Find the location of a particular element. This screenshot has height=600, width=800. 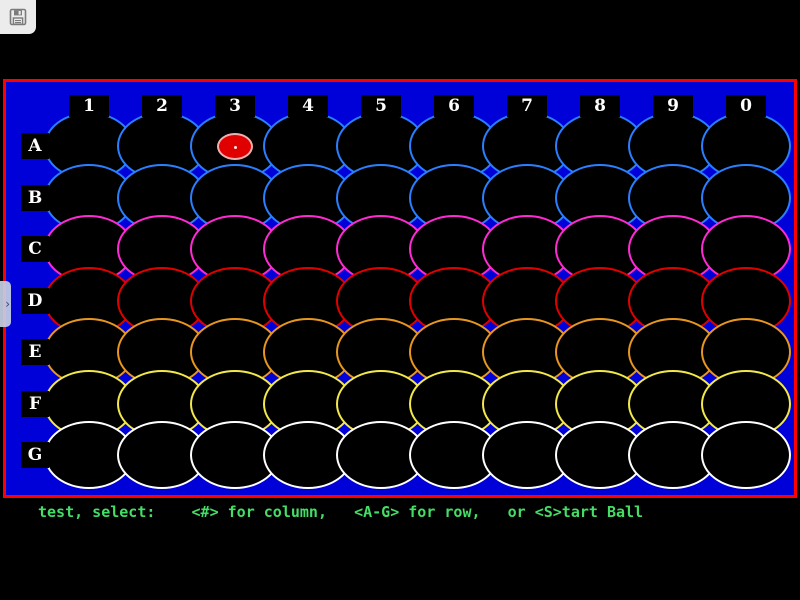

column-header-3: 3 is located at coordinates (235, 106).